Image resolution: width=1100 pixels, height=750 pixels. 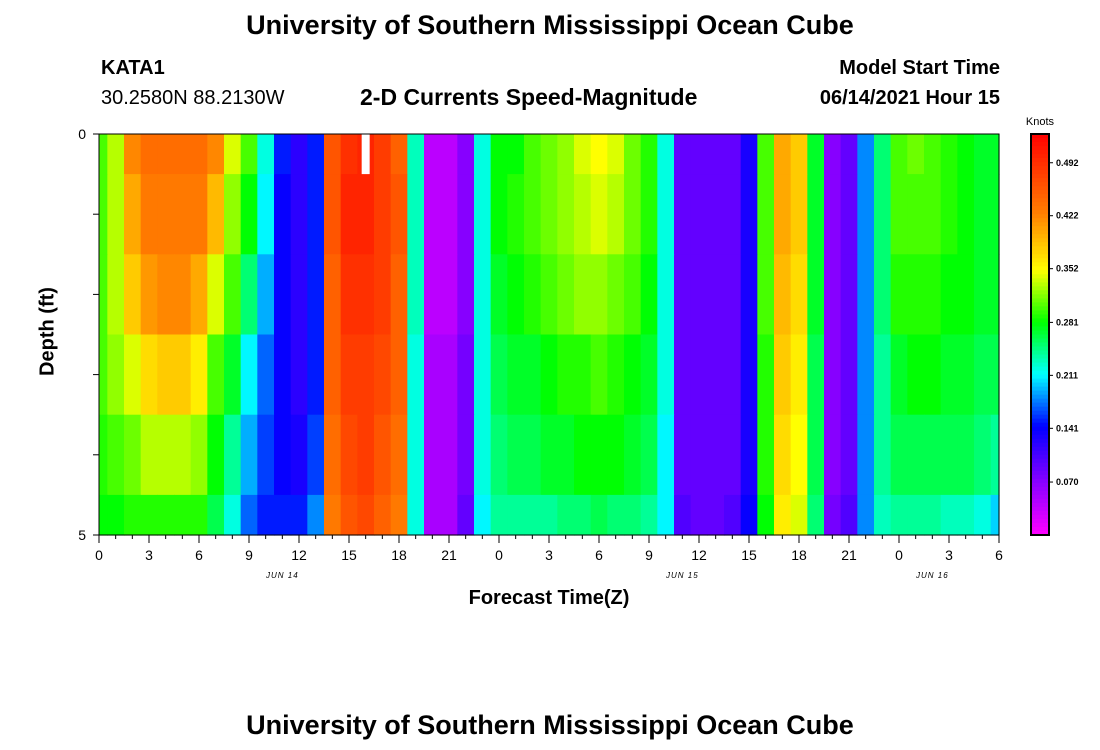 I want to click on x-tick-label: 3, so click(x=949, y=555).